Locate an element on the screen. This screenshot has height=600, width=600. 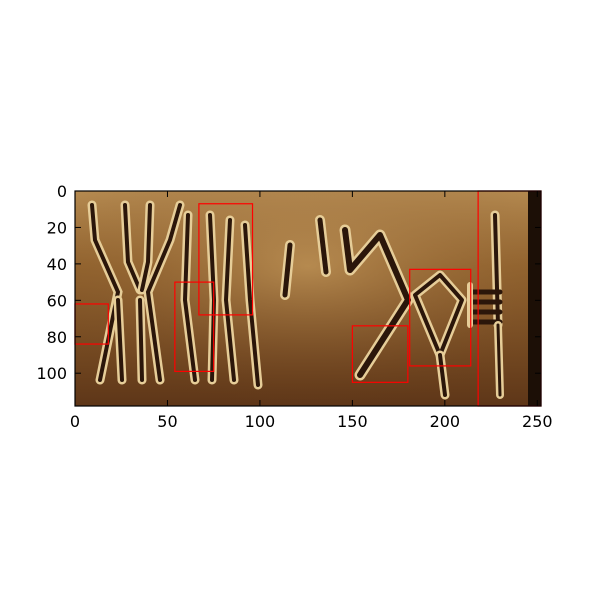
x-tick-label: 100 is located at coordinates (260, 421).